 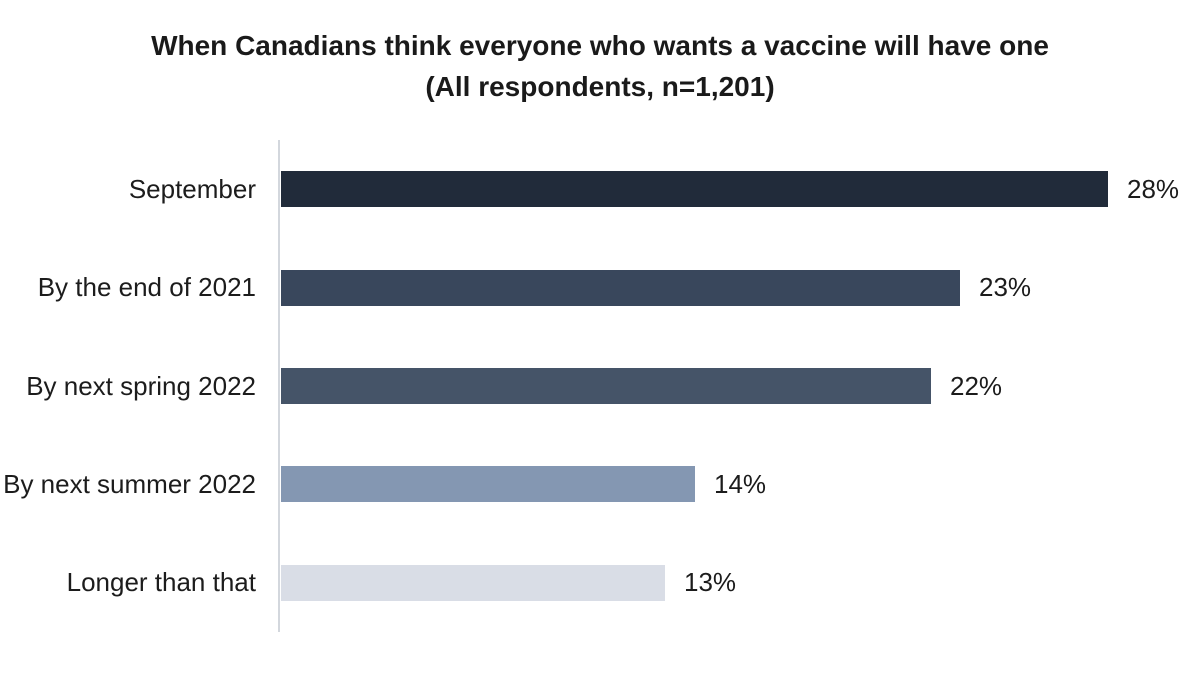 I want to click on value-label: 22%, so click(x=976, y=385).